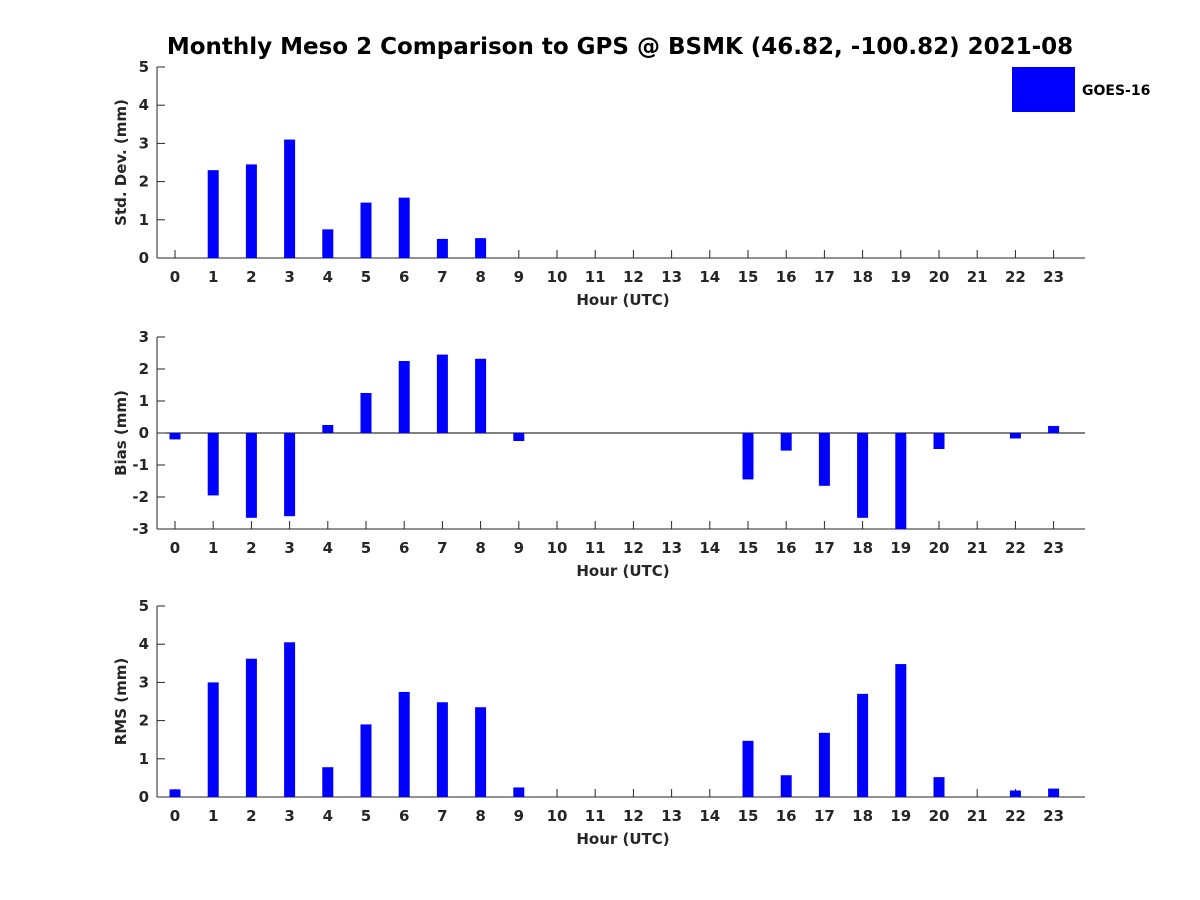 Image resolution: width=1200 pixels, height=900 pixels. What do you see at coordinates (144, 682) in the screenshot?
I see `y-tick-label: 3` at bounding box center [144, 682].